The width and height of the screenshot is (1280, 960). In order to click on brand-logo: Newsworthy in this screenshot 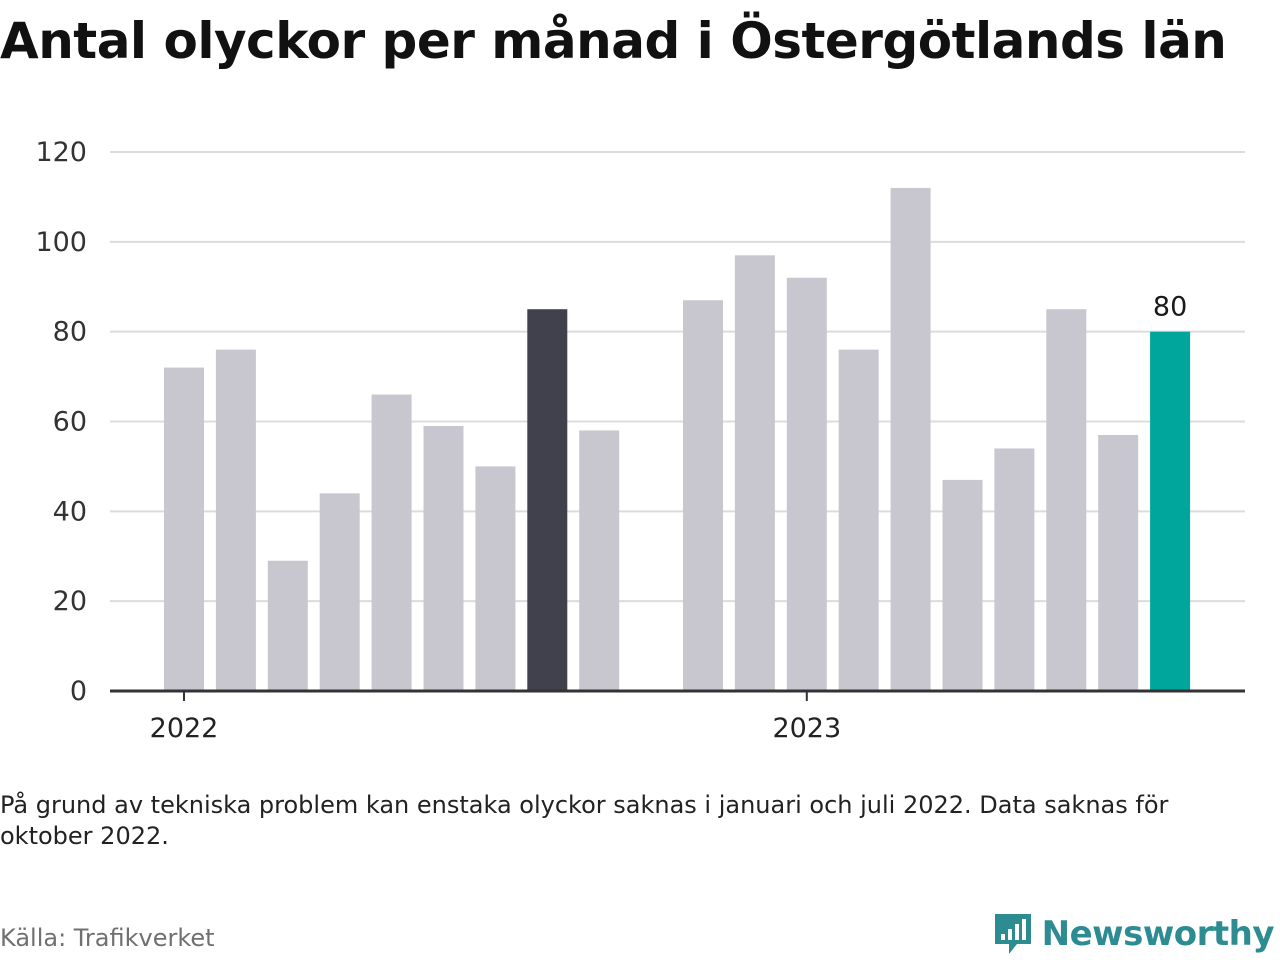, I will do `click(1133, 934)`.